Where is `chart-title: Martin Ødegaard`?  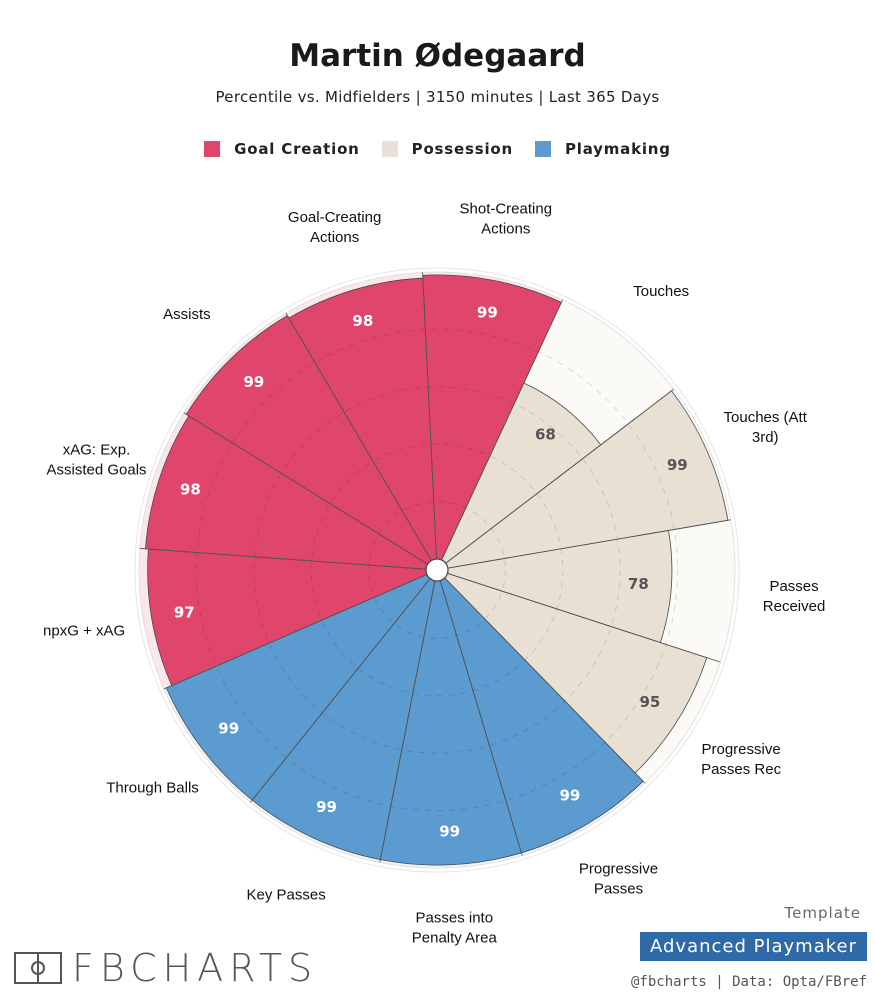
chart-title: Martin Ødegaard is located at coordinates (437, 56).